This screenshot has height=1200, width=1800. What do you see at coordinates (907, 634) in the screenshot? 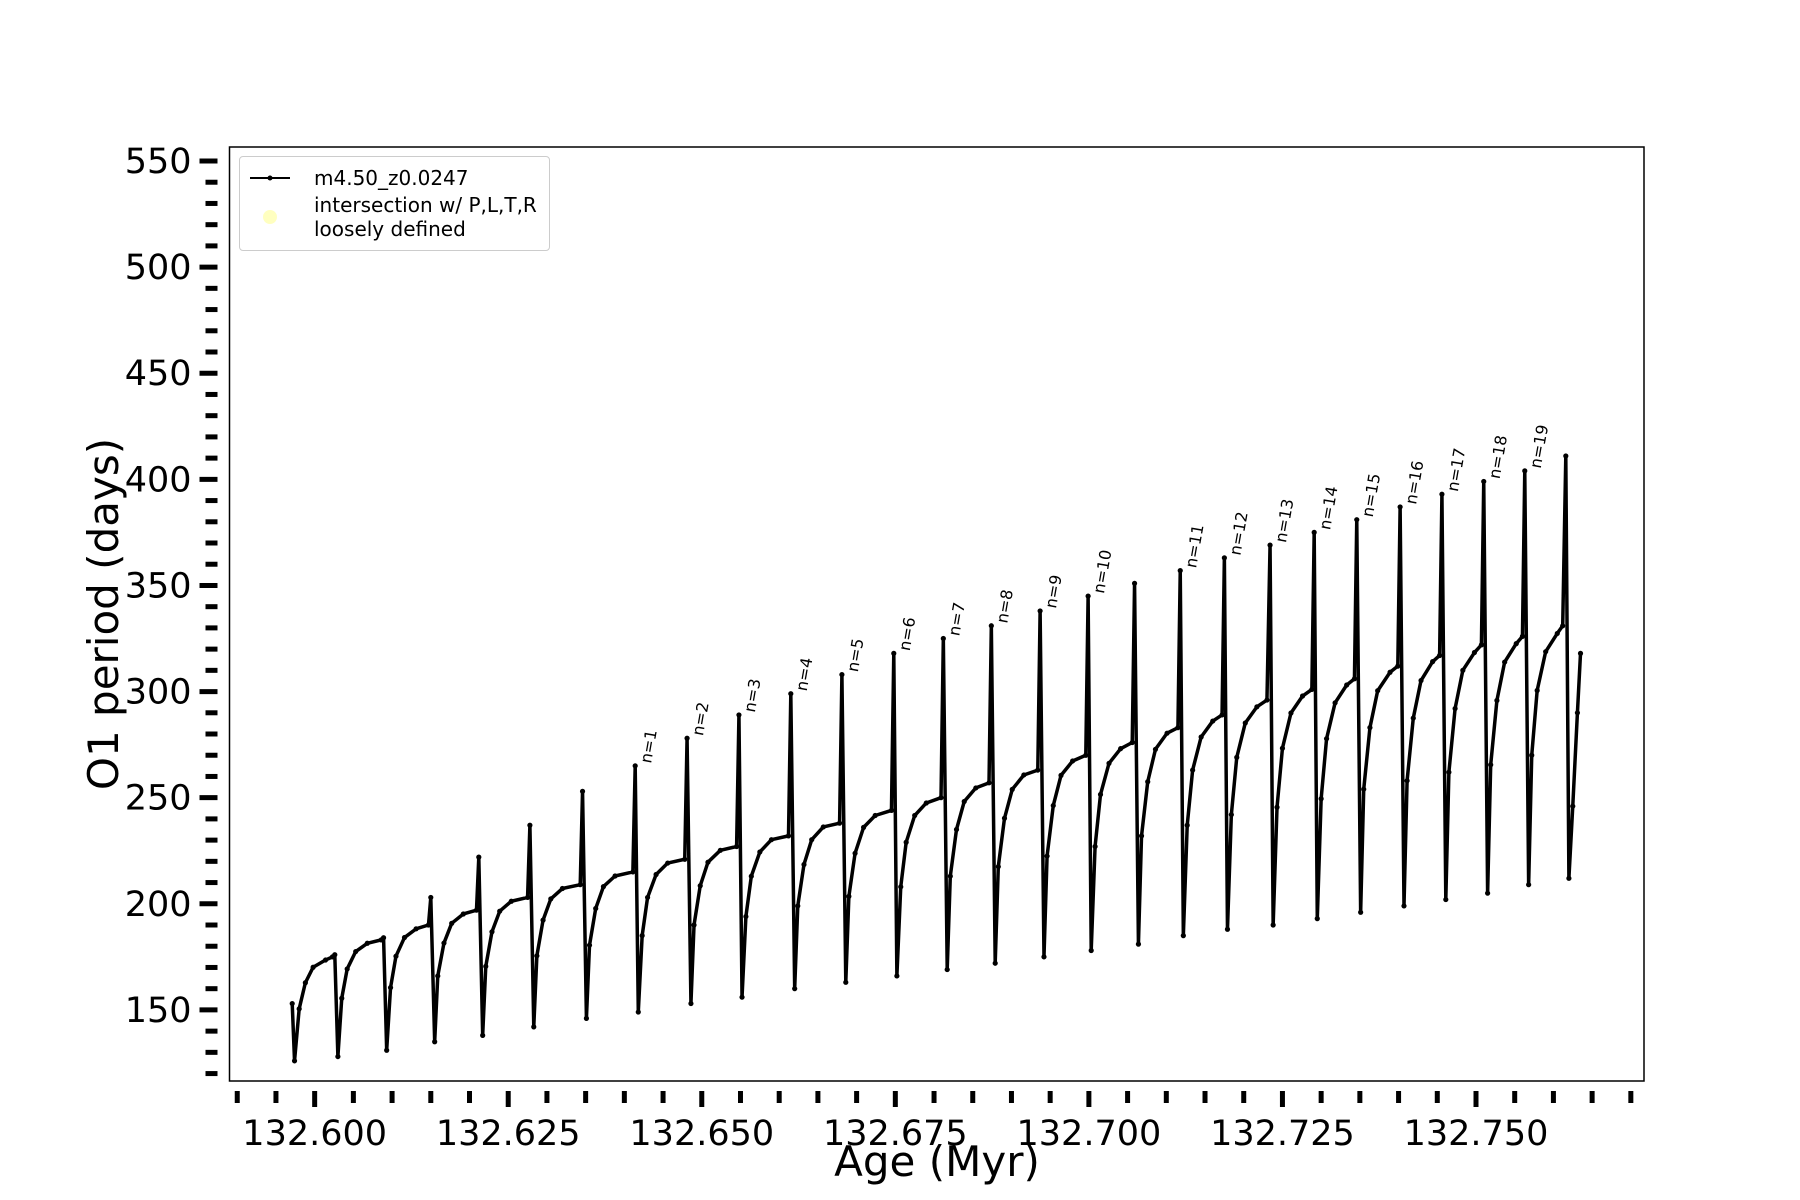
I see `annotation: n=6` at bounding box center [907, 634].